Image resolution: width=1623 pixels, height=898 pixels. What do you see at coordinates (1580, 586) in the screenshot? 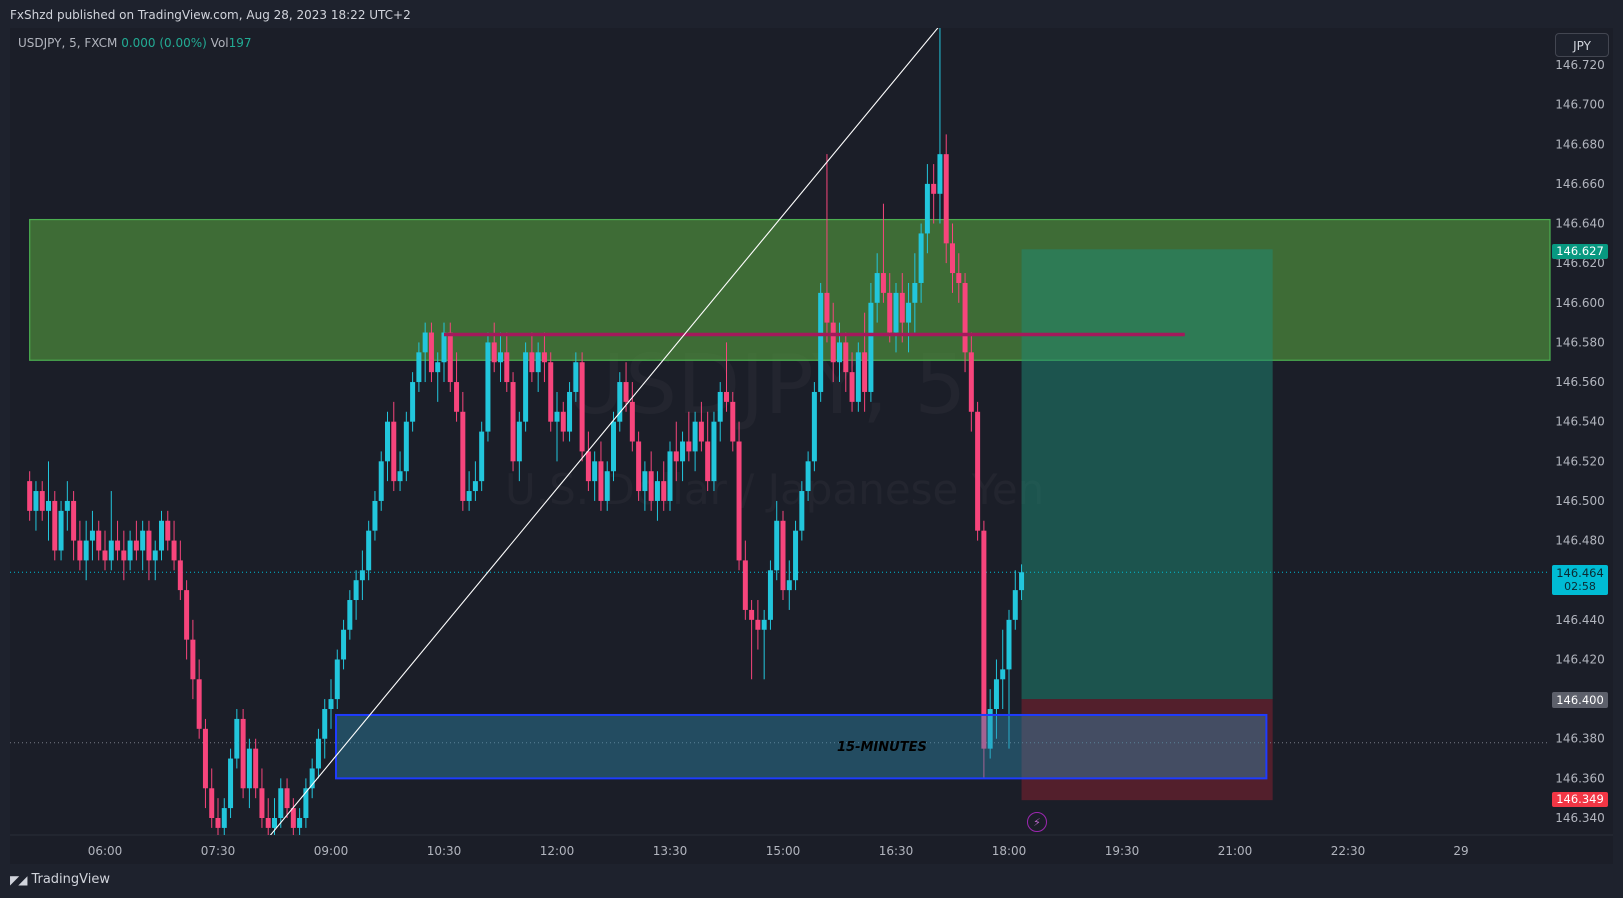
I see `bar-countdown: 02:58` at bounding box center [1580, 586].